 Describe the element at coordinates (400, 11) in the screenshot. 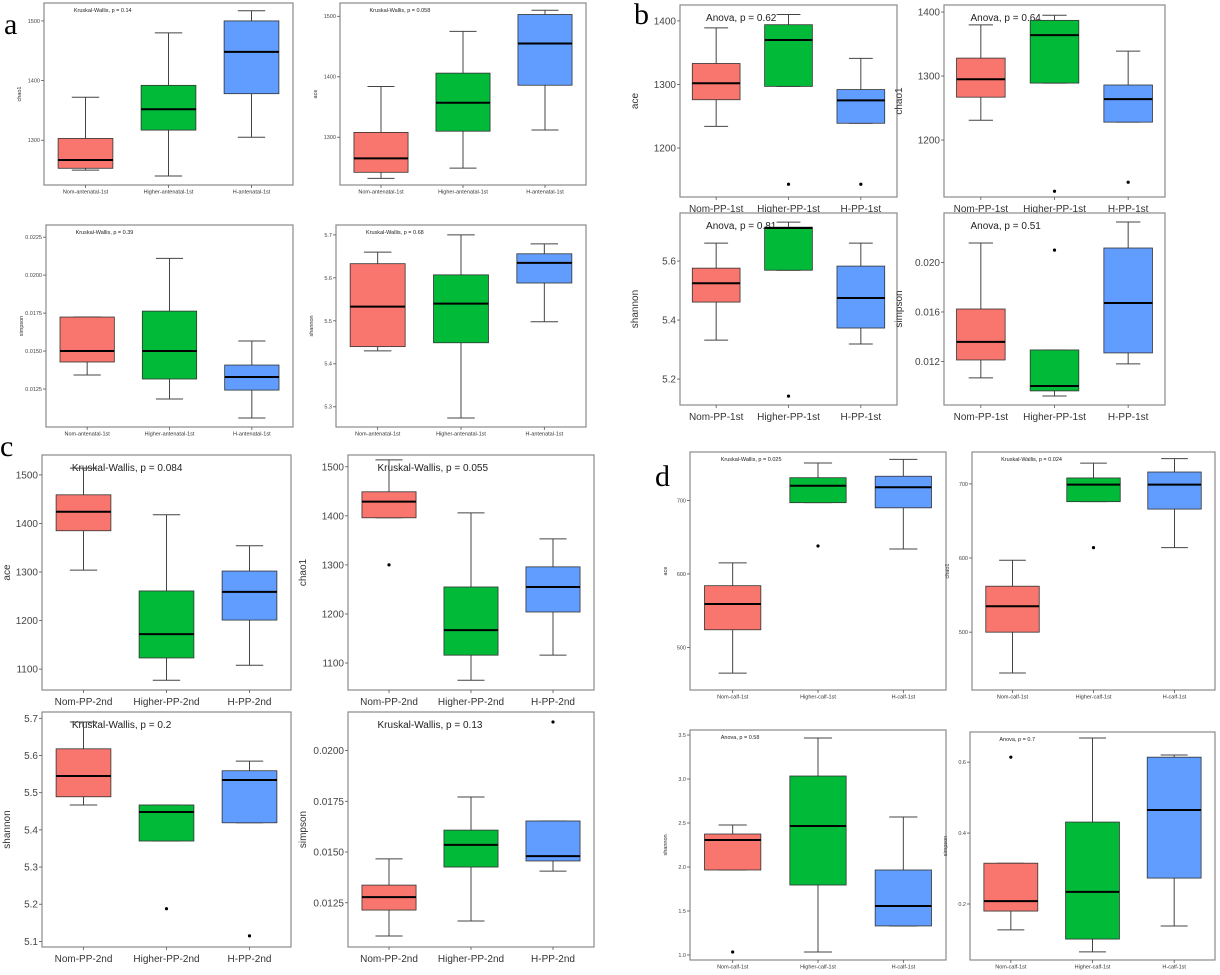

I see `plot-title: Kruskal-Wallis, p = 0.058` at that location.